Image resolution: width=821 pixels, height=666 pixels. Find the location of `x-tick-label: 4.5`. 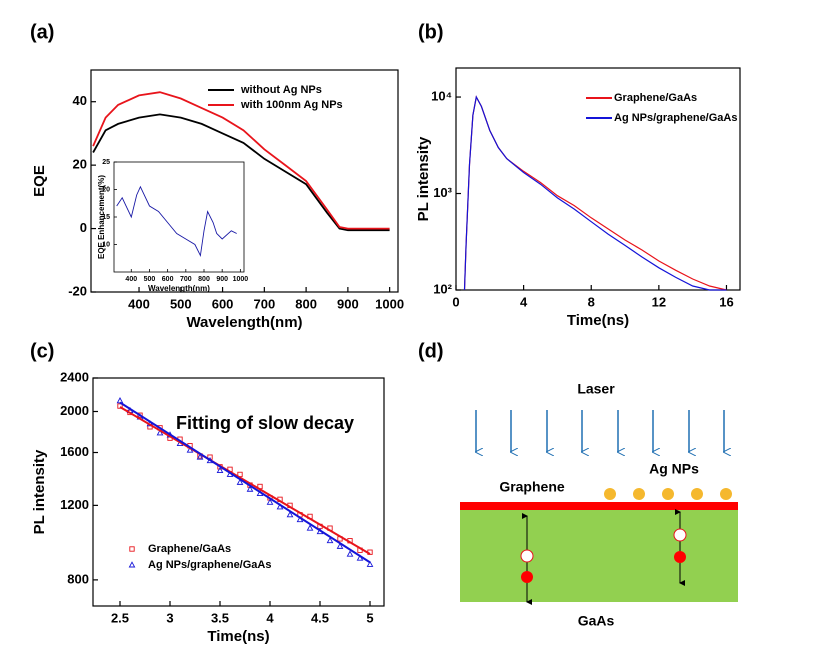

x-tick-label: 4.5 is located at coordinates (320, 617).